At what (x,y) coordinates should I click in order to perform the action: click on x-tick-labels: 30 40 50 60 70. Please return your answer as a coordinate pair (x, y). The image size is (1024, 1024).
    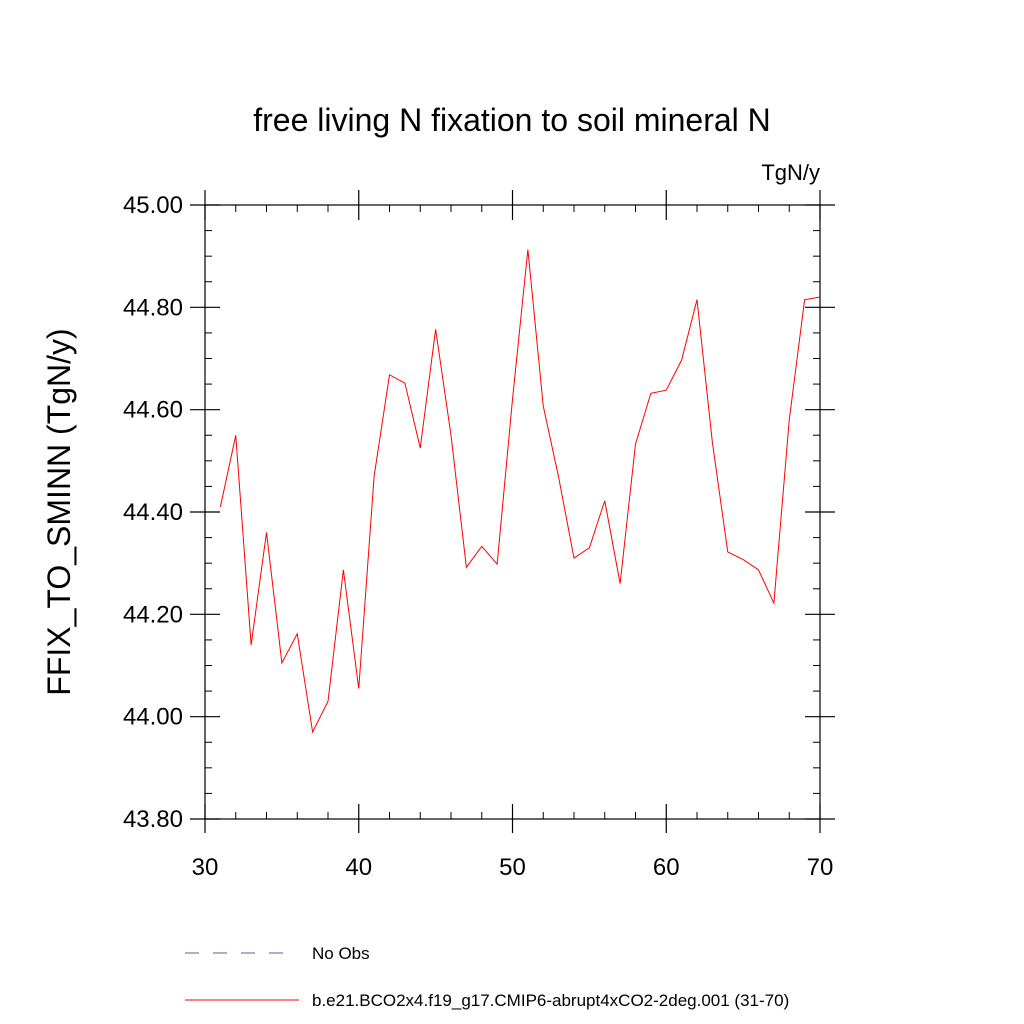
    Looking at the image, I should click on (513, 867).